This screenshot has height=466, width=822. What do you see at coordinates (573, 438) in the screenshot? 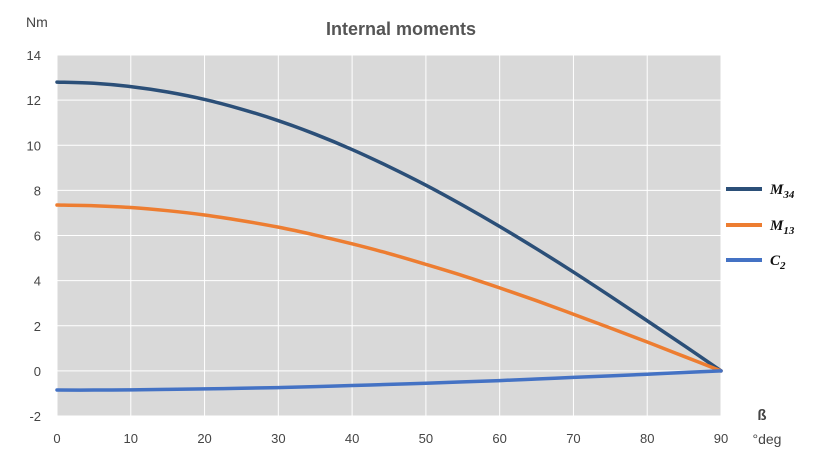
I see `x-tick-label: 70` at bounding box center [573, 438].